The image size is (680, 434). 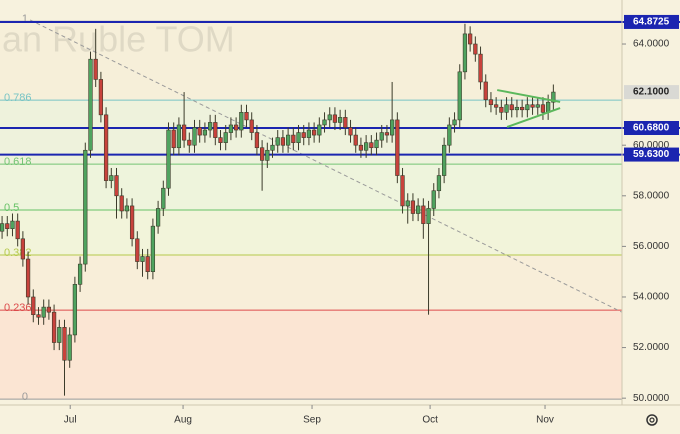 I want to click on y-tick-label: 56.0000, so click(x=651, y=246).